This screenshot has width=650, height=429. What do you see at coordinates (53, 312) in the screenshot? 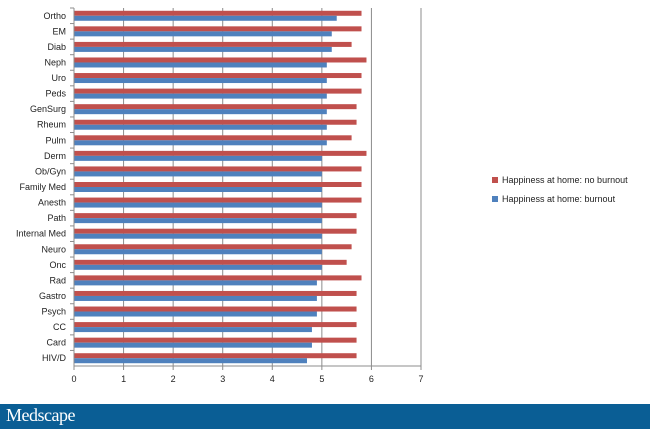
I see `category-label: Psych` at bounding box center [53, 312].